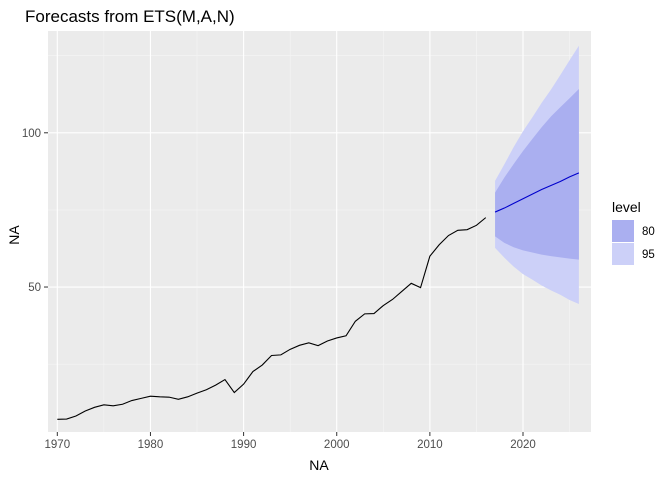 This screenshot has width=672, height=480. I want to click on x-tick-label: 1980, so click(151, 445).